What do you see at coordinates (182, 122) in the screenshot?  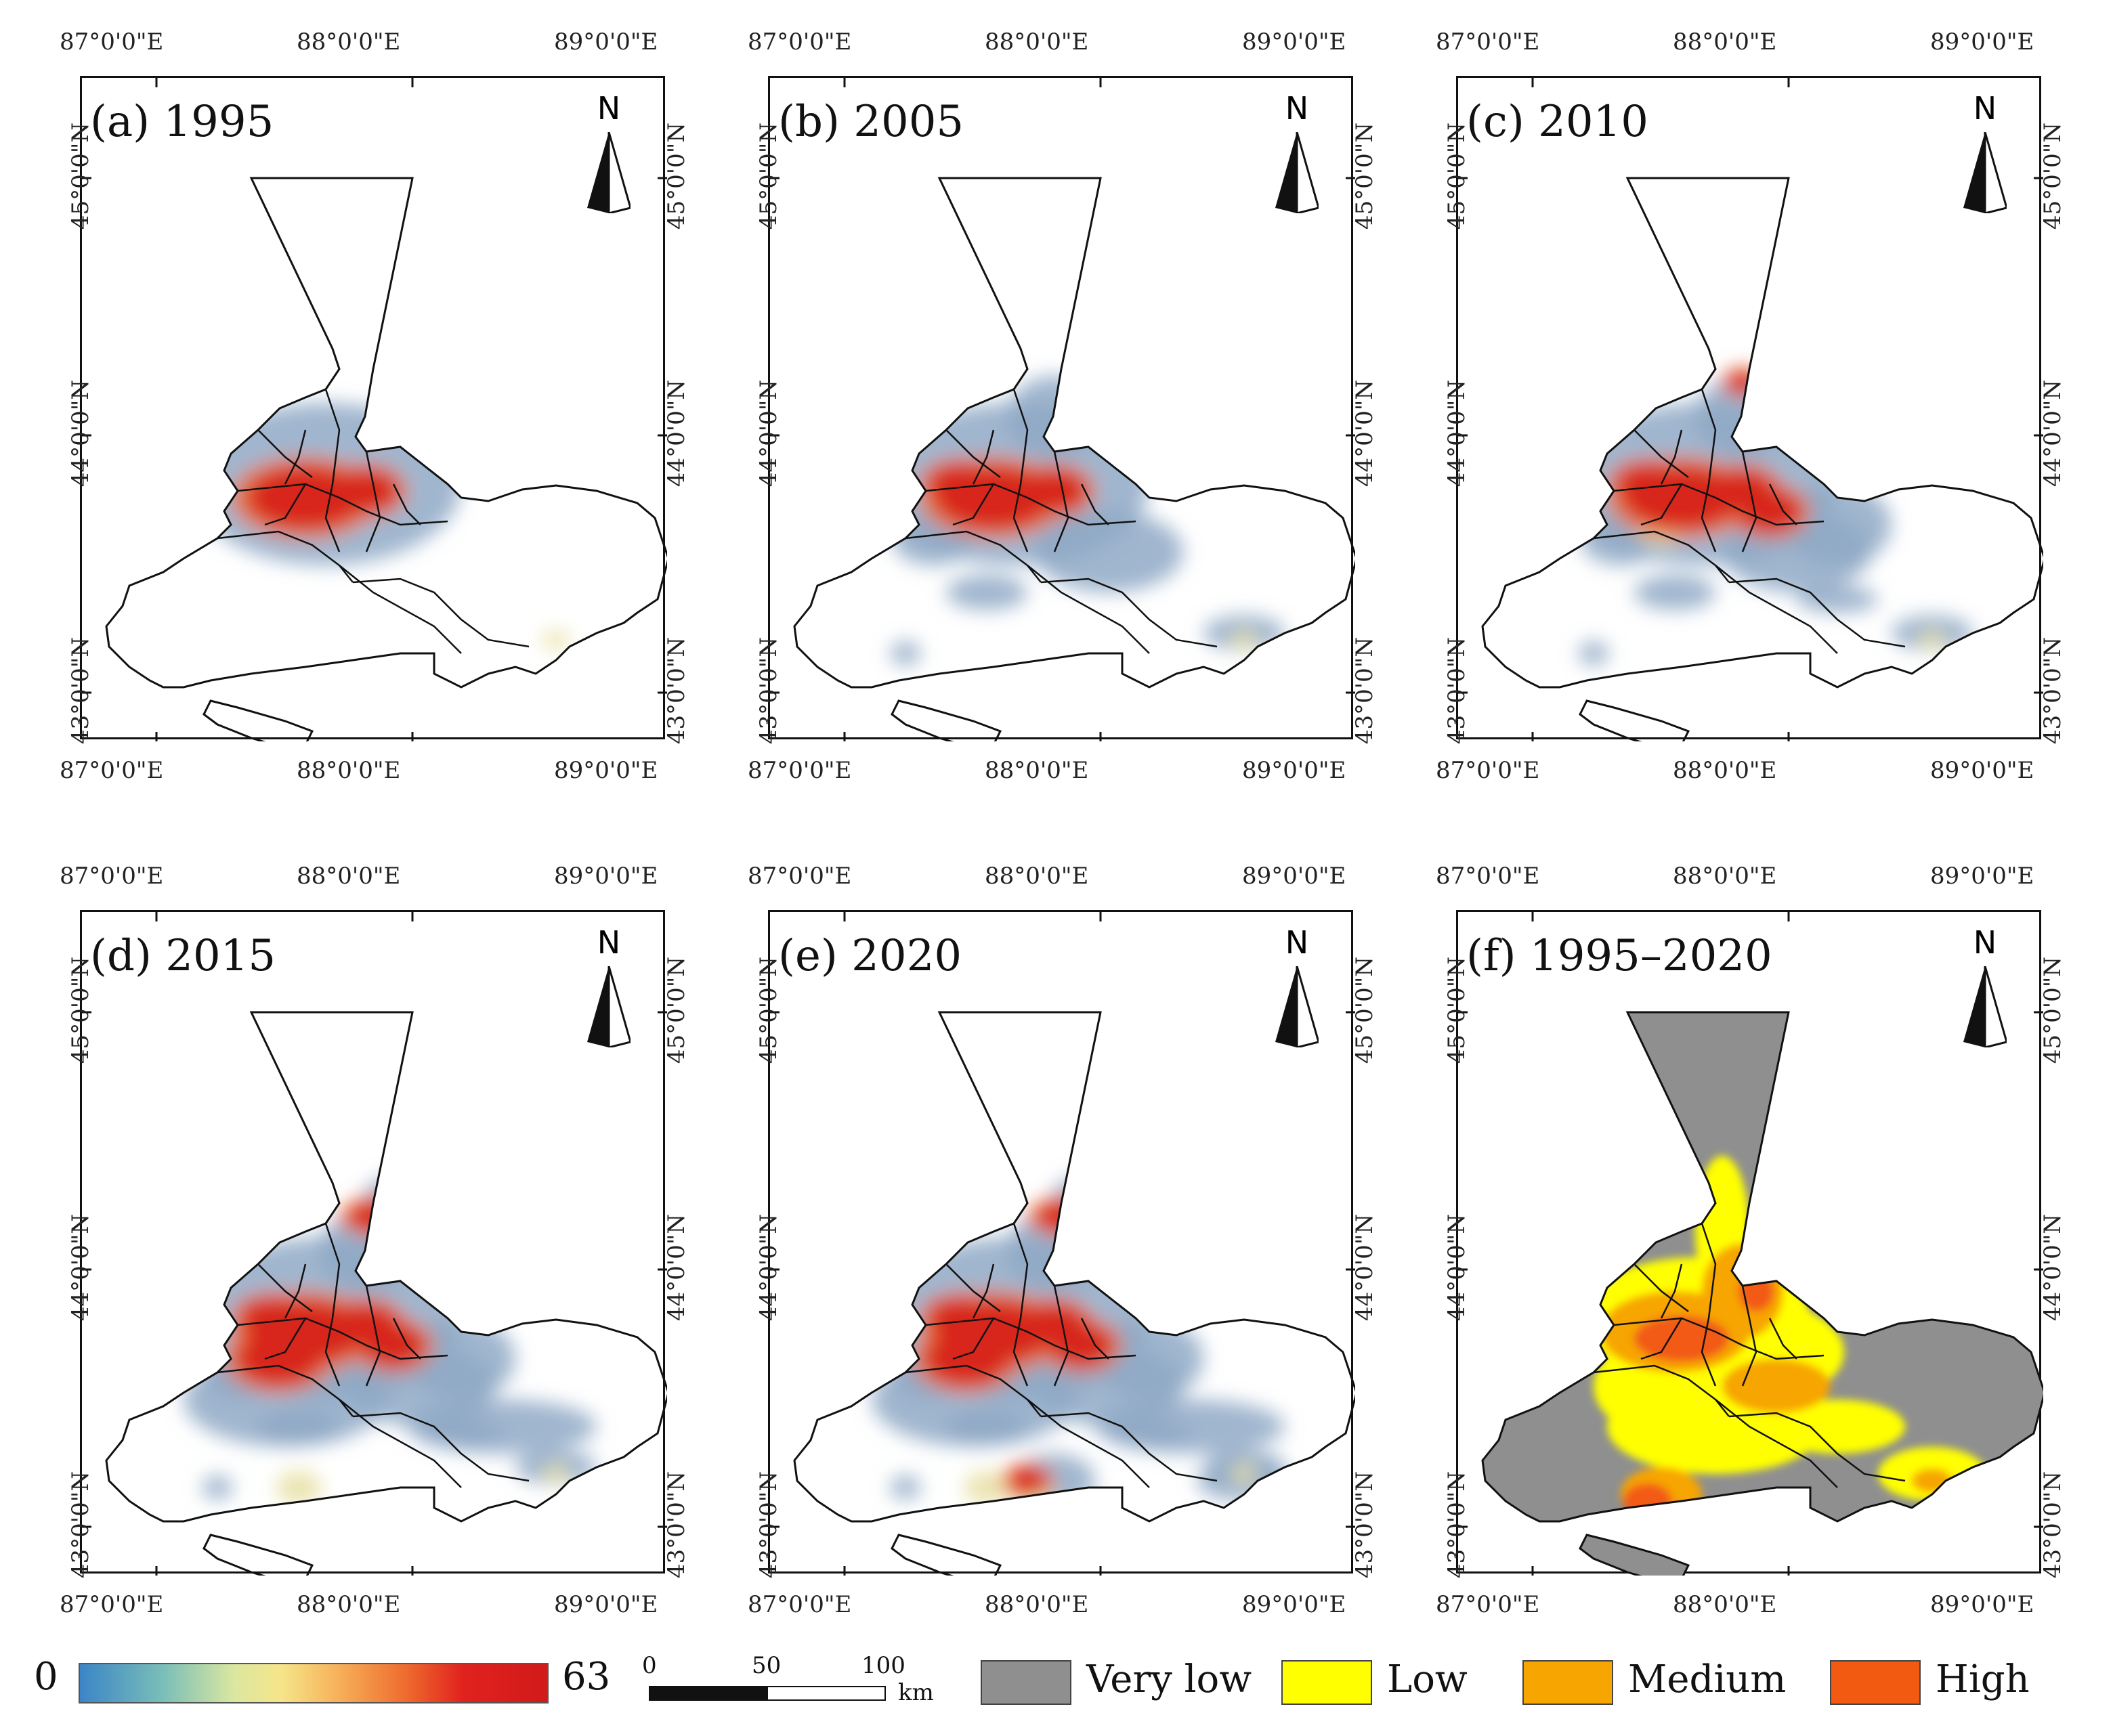 I see `panel-title-a: (a) 1995` at bounding box center [182, 122].